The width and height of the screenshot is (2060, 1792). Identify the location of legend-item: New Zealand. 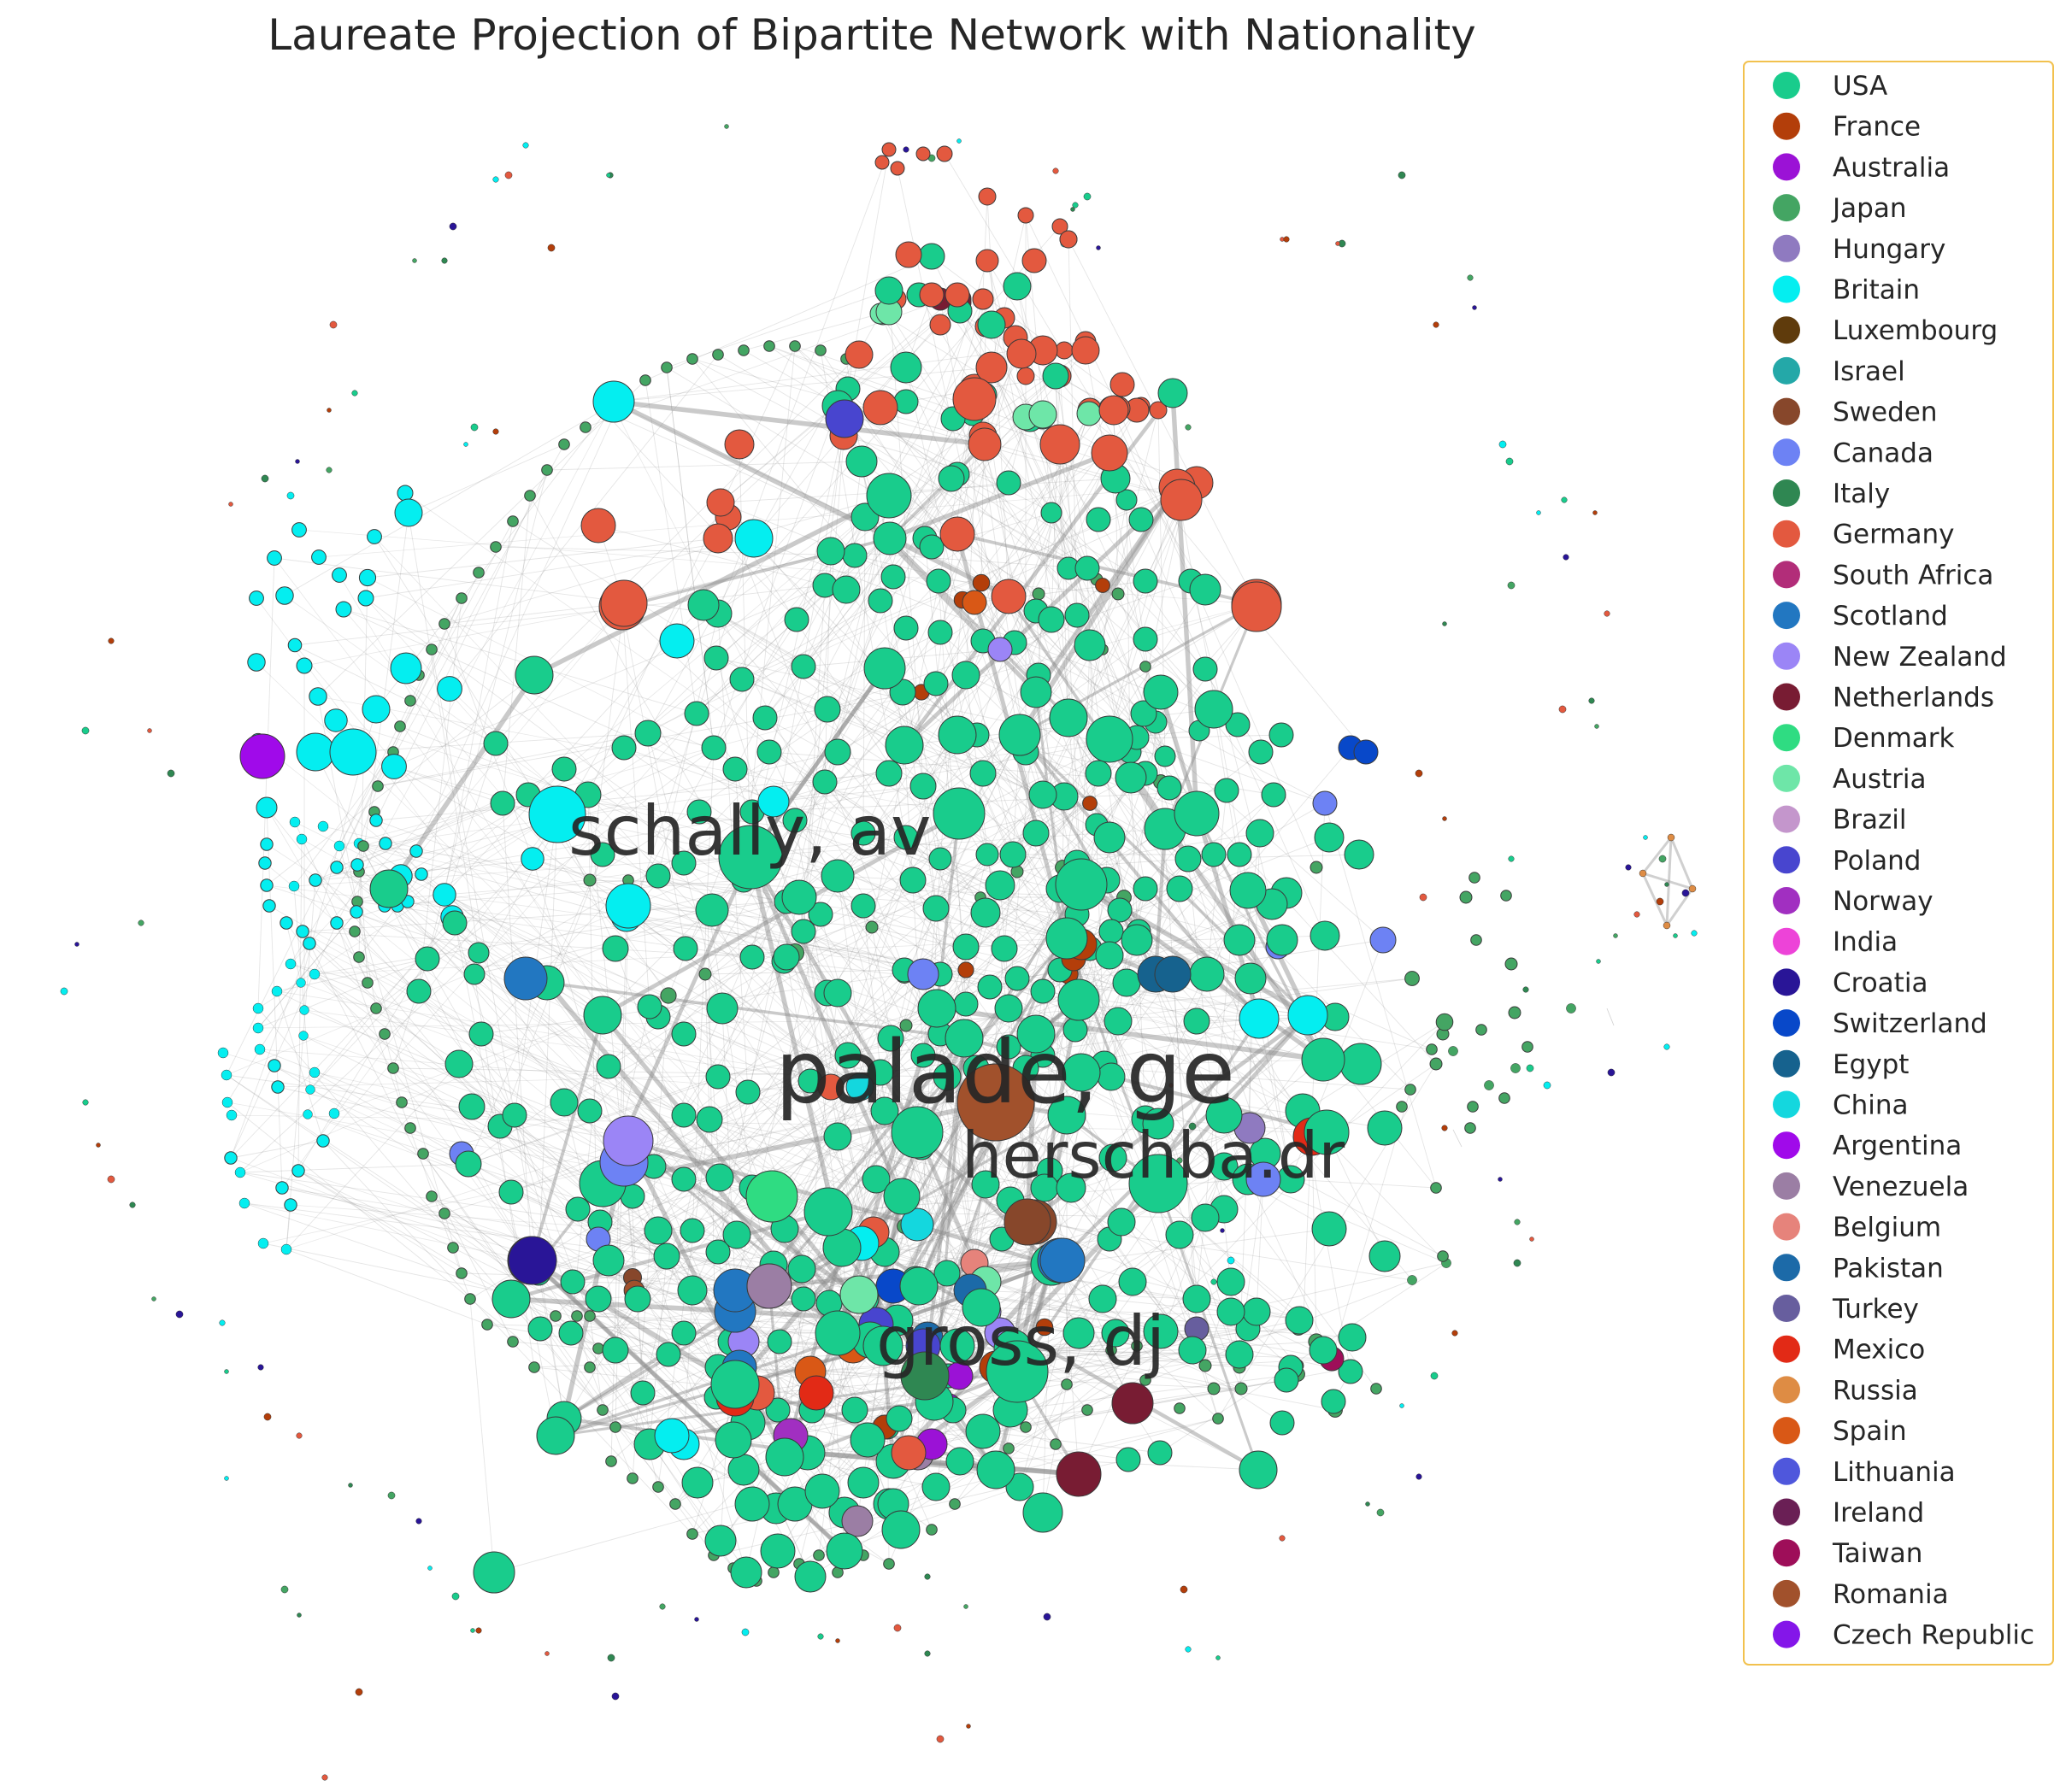
(1890, 657).